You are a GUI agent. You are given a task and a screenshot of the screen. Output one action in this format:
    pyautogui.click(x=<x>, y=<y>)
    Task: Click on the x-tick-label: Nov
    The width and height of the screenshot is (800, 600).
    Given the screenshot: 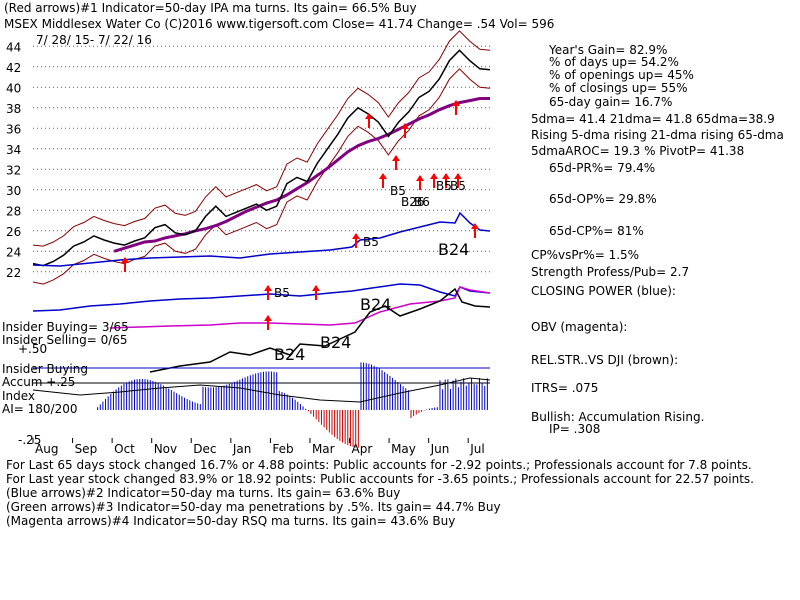 What is the action you would take?
    pyautogui.click(x=165, y=449)
    